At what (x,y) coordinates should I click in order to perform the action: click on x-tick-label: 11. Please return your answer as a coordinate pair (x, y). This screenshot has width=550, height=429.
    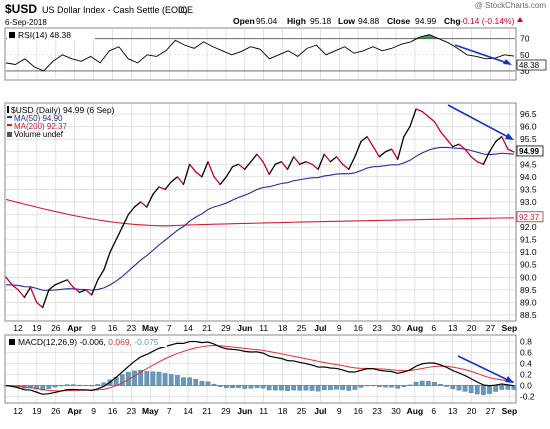
    Looking at the image, I should click on (263, 328).